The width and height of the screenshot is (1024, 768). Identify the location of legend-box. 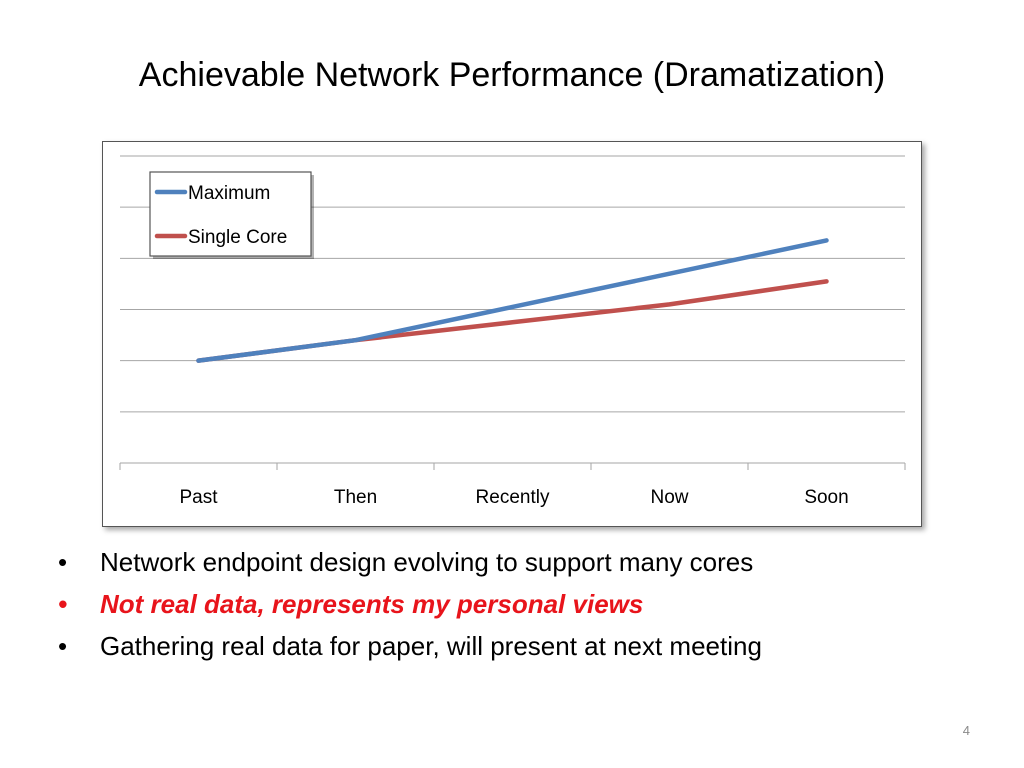
(230, 214).